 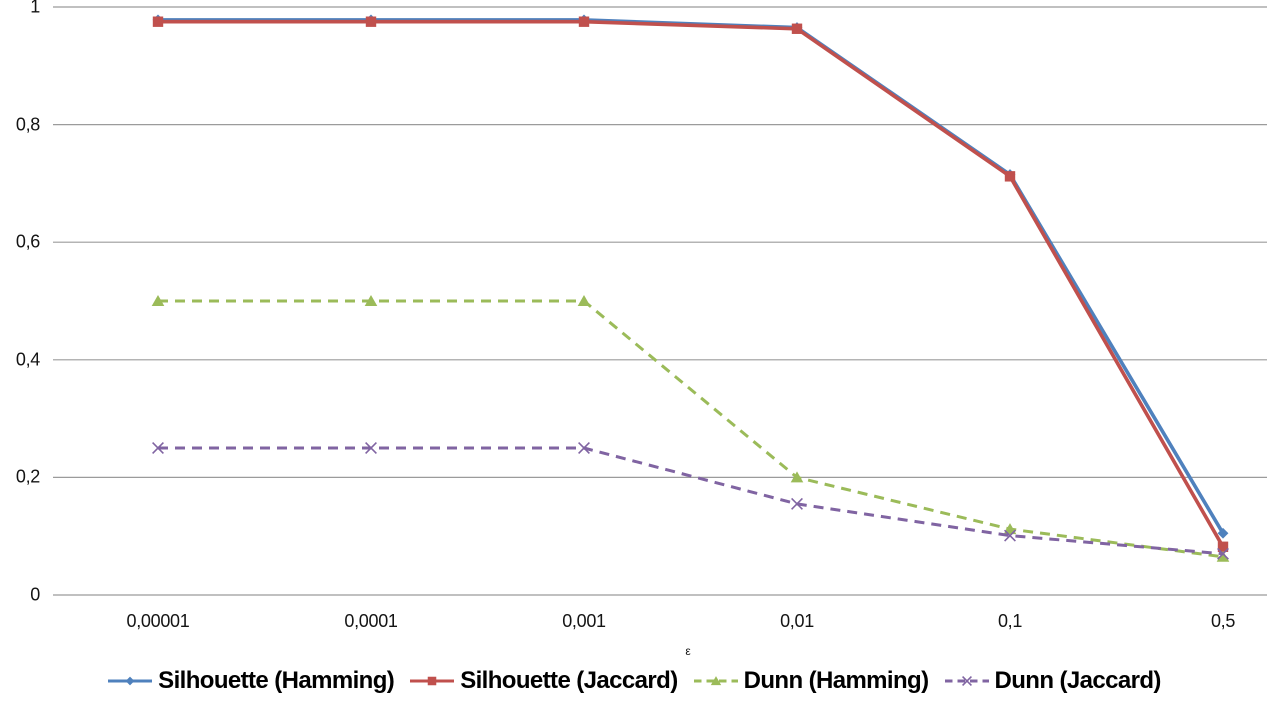 I want to click on legend-item-dunn-hamming: Dunn (Hamming), so click(x=811, y=681).